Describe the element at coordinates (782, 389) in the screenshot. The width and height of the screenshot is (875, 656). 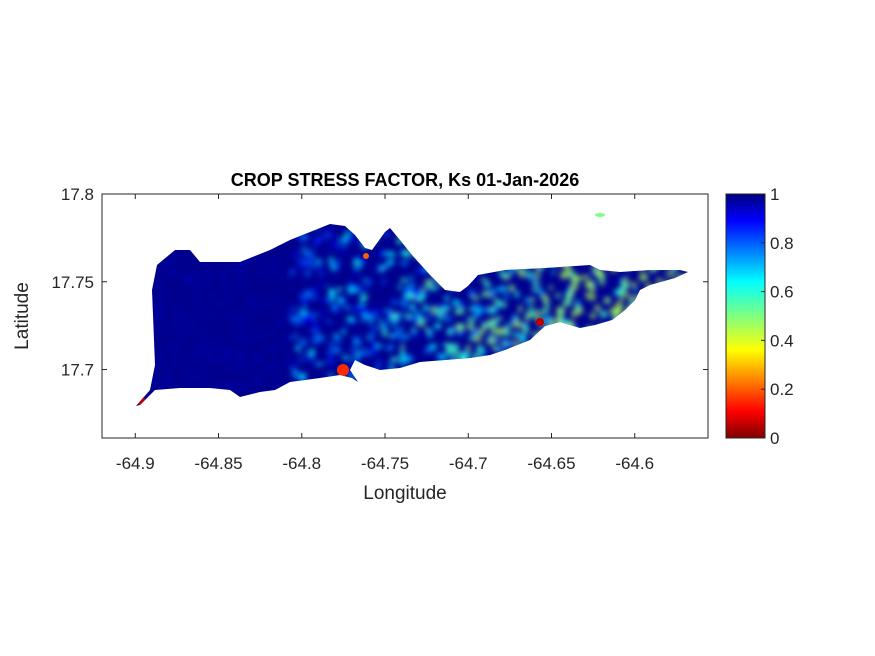
I see `colorbar-tick-label: 0.2` at that location.